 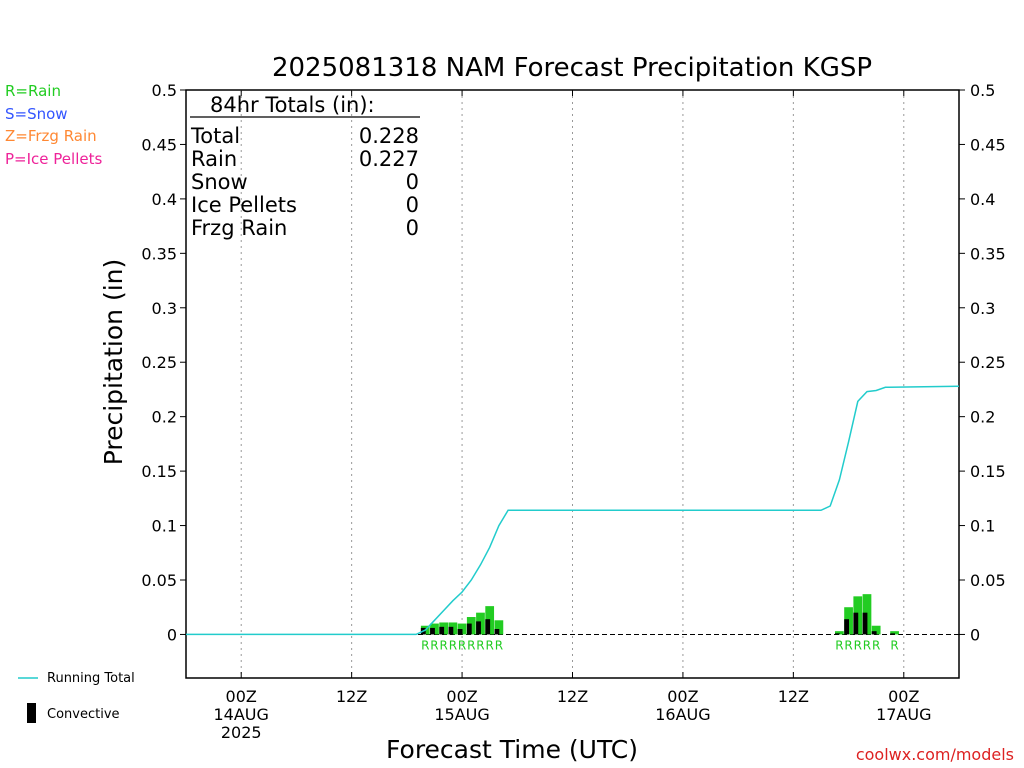 What do you see at coordinates (389, 159) in the screenshot?
I see `totals-row-value: 0.227` at bounding box center [389, 159].